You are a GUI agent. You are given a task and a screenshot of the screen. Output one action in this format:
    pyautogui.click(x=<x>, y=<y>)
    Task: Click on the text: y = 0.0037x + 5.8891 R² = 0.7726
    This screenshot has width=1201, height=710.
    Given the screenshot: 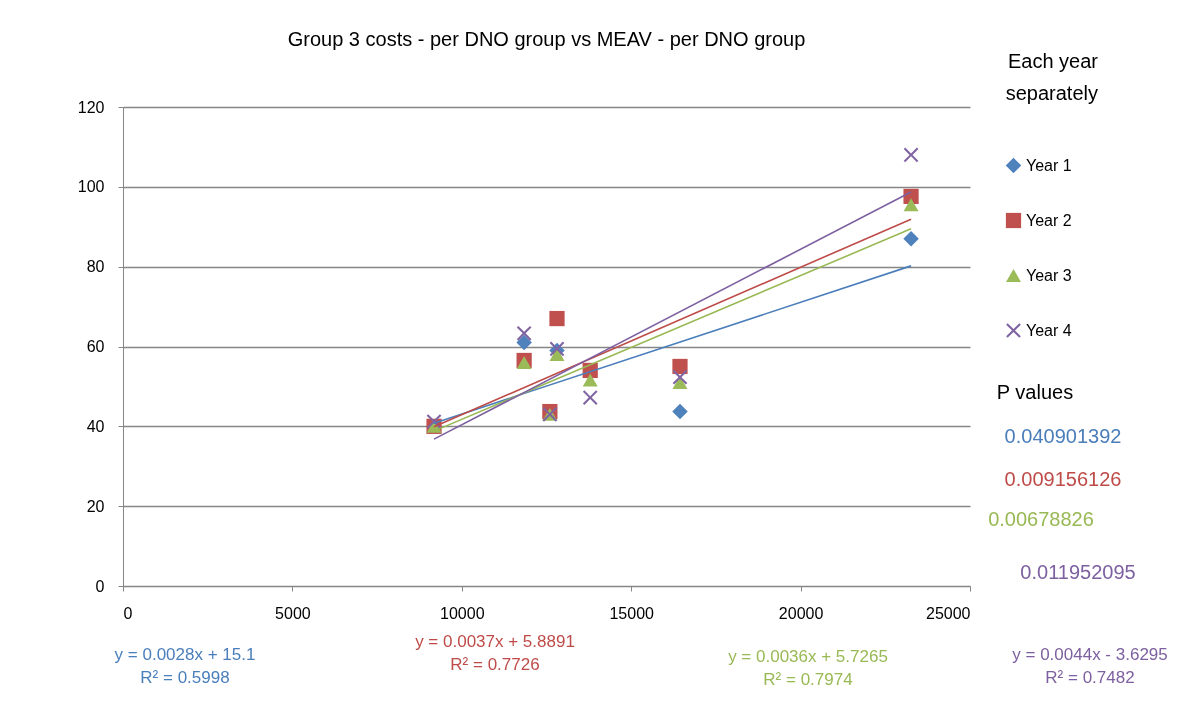 What is the action you would take?
    pyautogui.click(x=495, y=653)
    